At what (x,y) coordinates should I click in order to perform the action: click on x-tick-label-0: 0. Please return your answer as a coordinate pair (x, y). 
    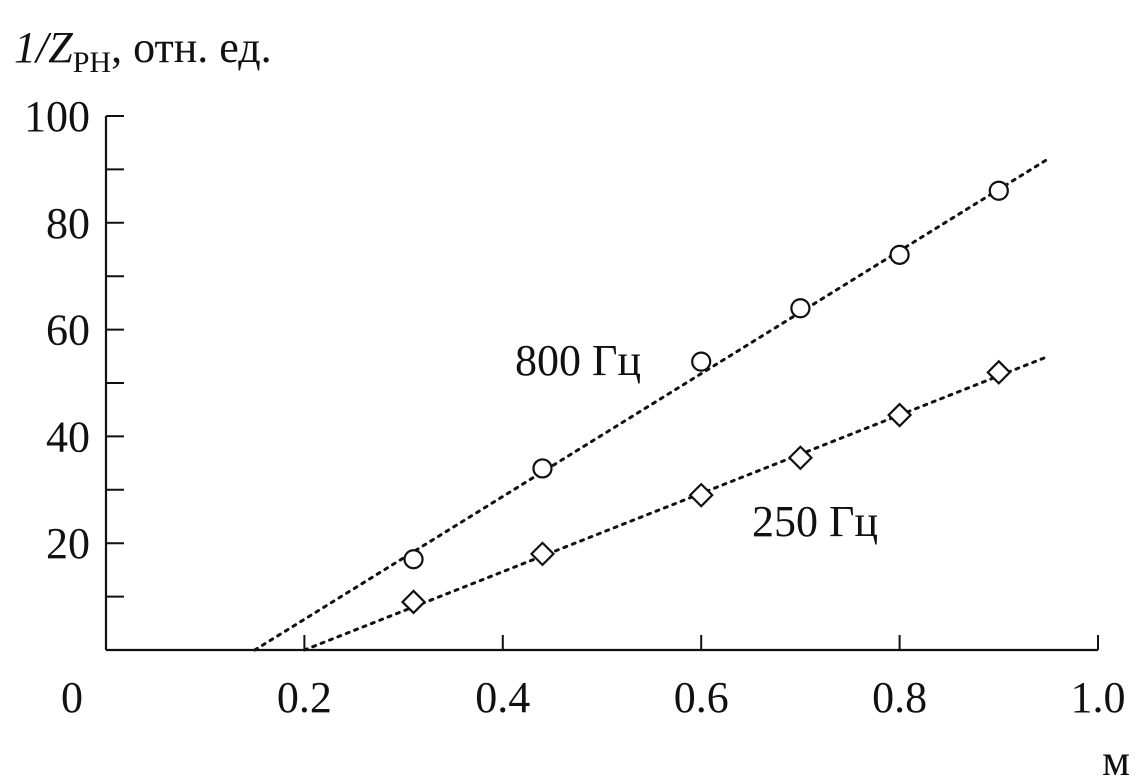
    Looking at the image, I should click on (72, 697).